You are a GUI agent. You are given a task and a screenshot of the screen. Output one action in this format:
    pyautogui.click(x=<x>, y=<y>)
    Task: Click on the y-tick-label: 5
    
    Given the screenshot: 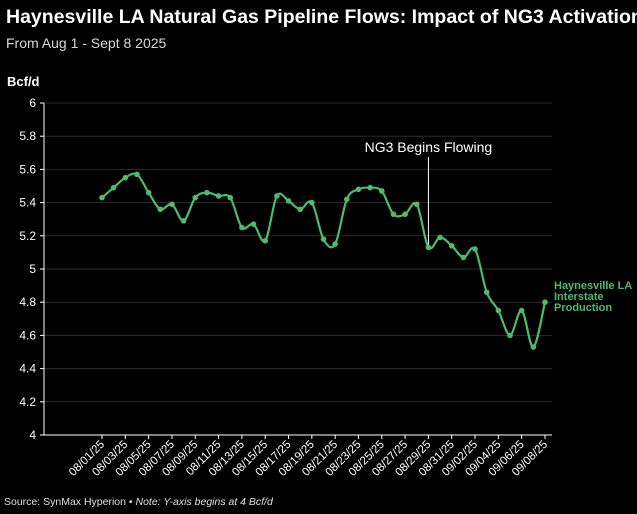 What is the action you would take?
    pyautogui.click(x=32, y=269)
    